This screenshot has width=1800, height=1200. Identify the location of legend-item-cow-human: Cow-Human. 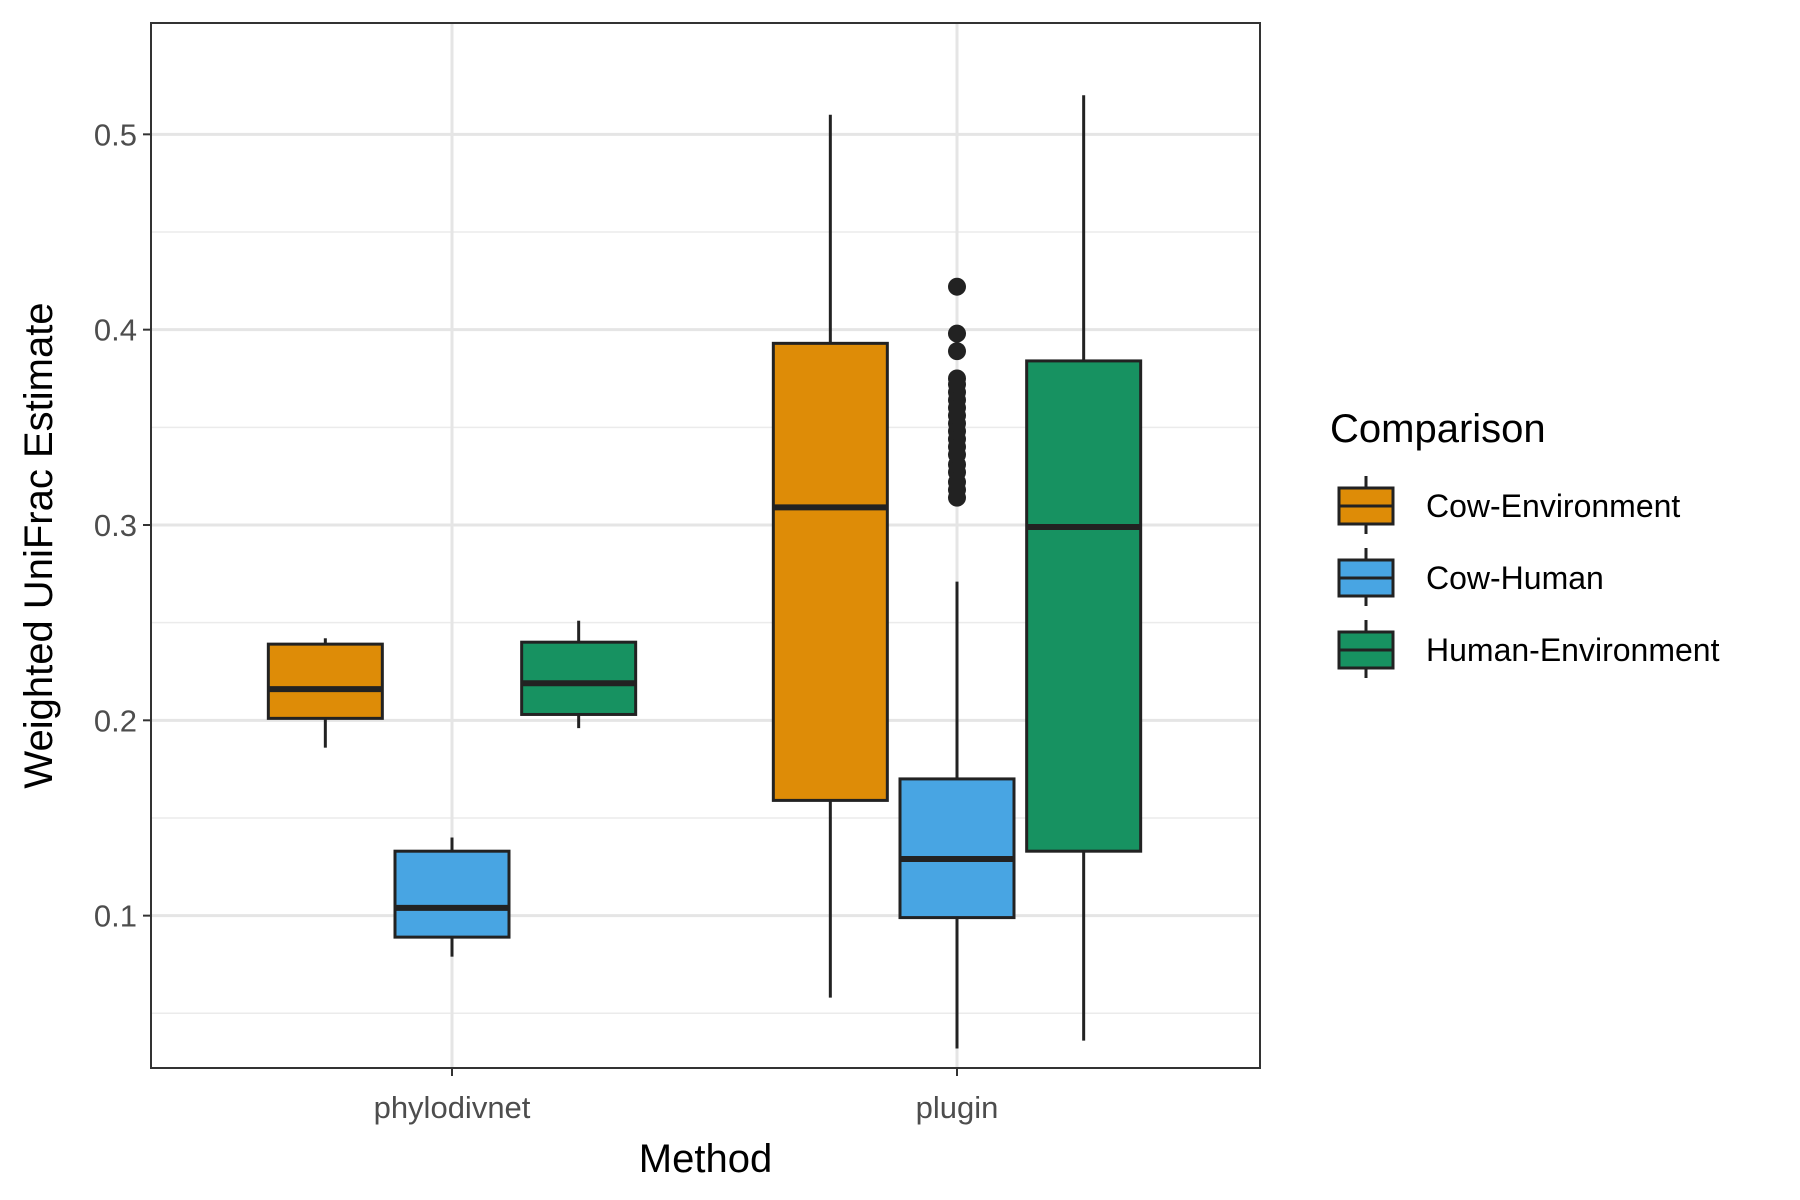
(1470, 577).